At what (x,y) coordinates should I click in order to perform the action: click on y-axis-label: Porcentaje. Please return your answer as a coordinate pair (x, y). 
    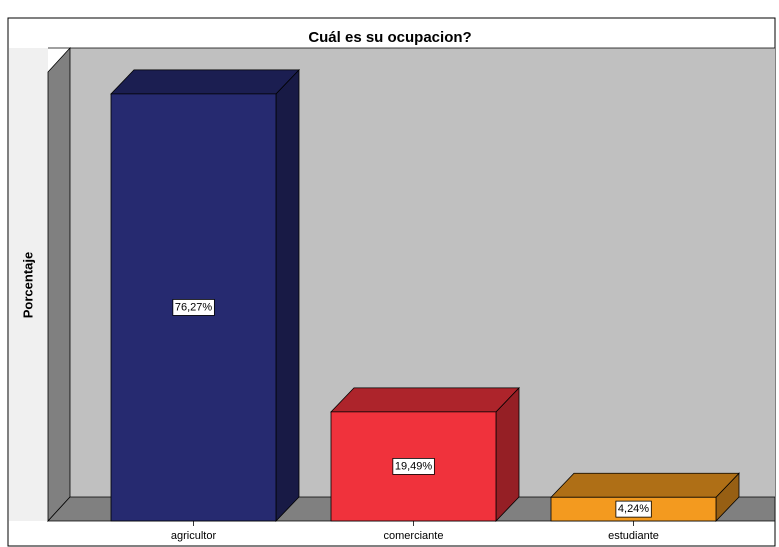
    Looking at the image, I should click on (27, 285).